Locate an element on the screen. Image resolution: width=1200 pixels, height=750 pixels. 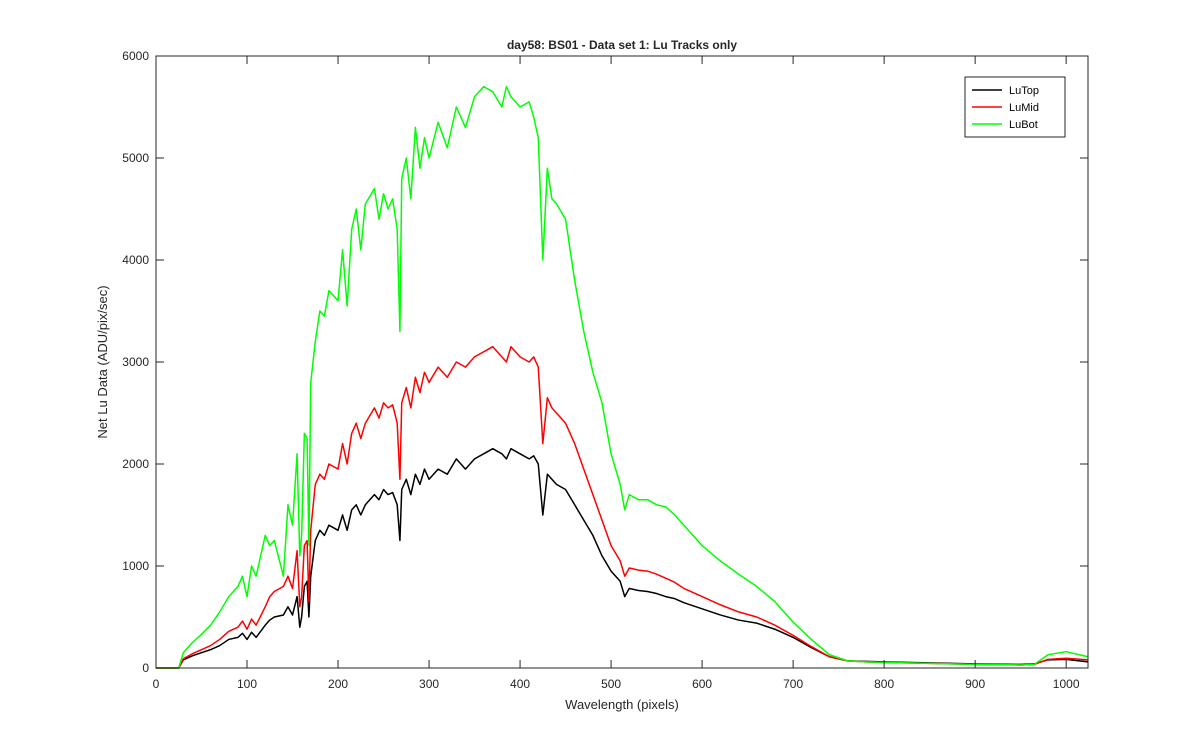
y-axis-label: Net Lu Data (ADU/pix/sec) is located at coordinates (102, 361).